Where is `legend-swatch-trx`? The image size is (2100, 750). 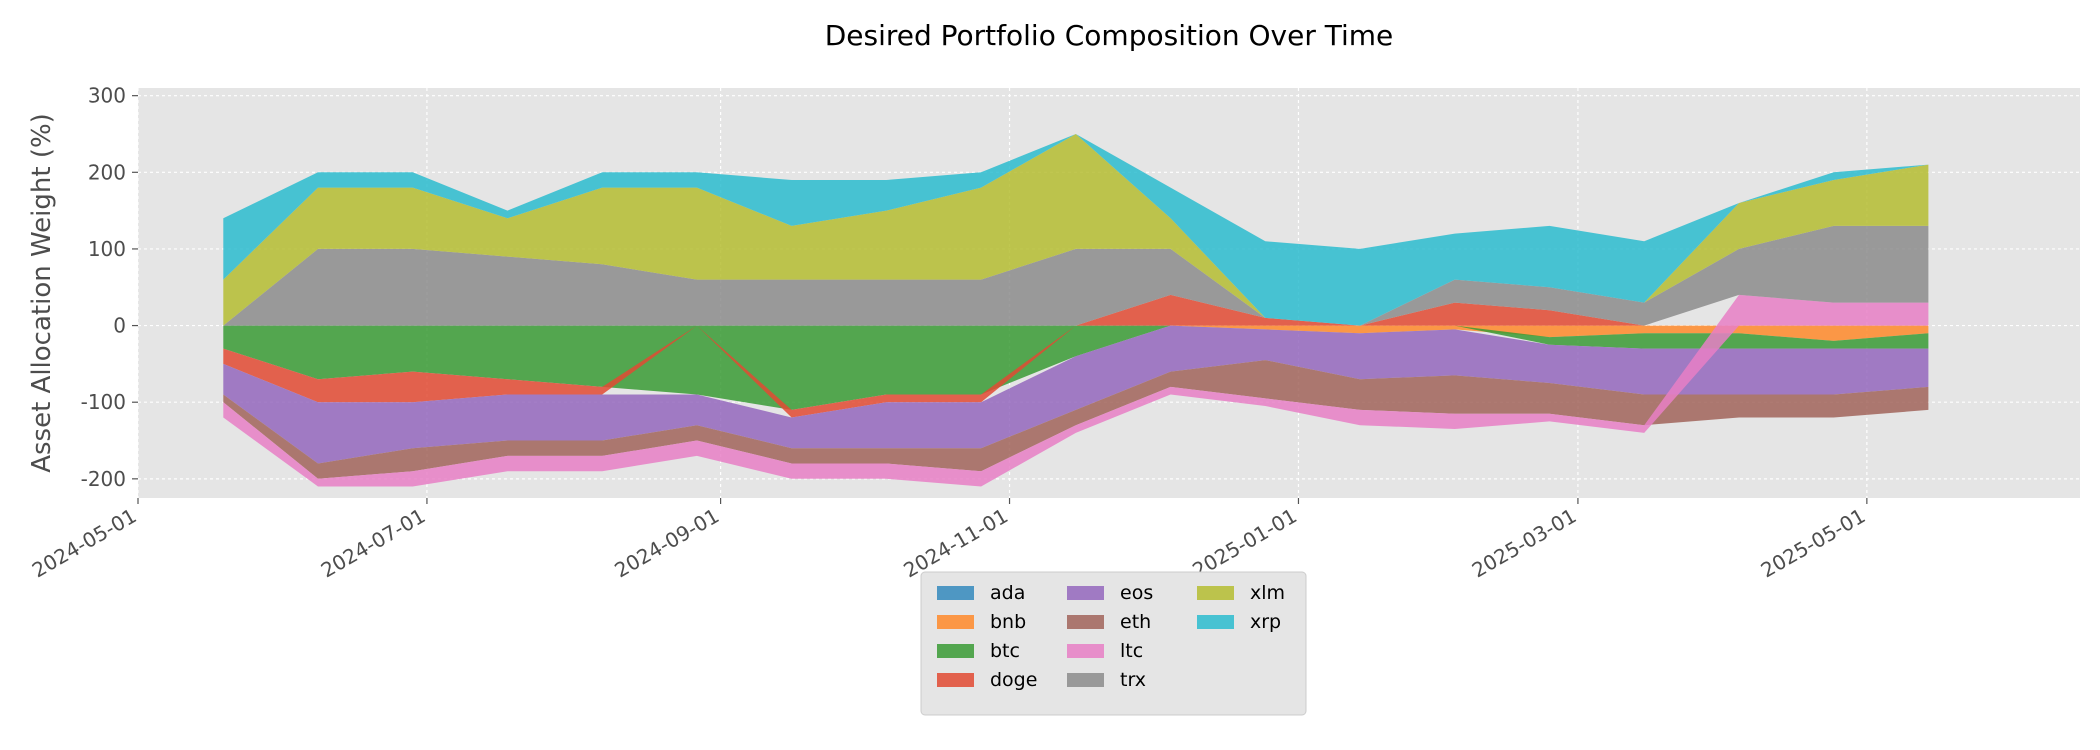 legend-swatch-trx is located at coordinates (1085, 680).